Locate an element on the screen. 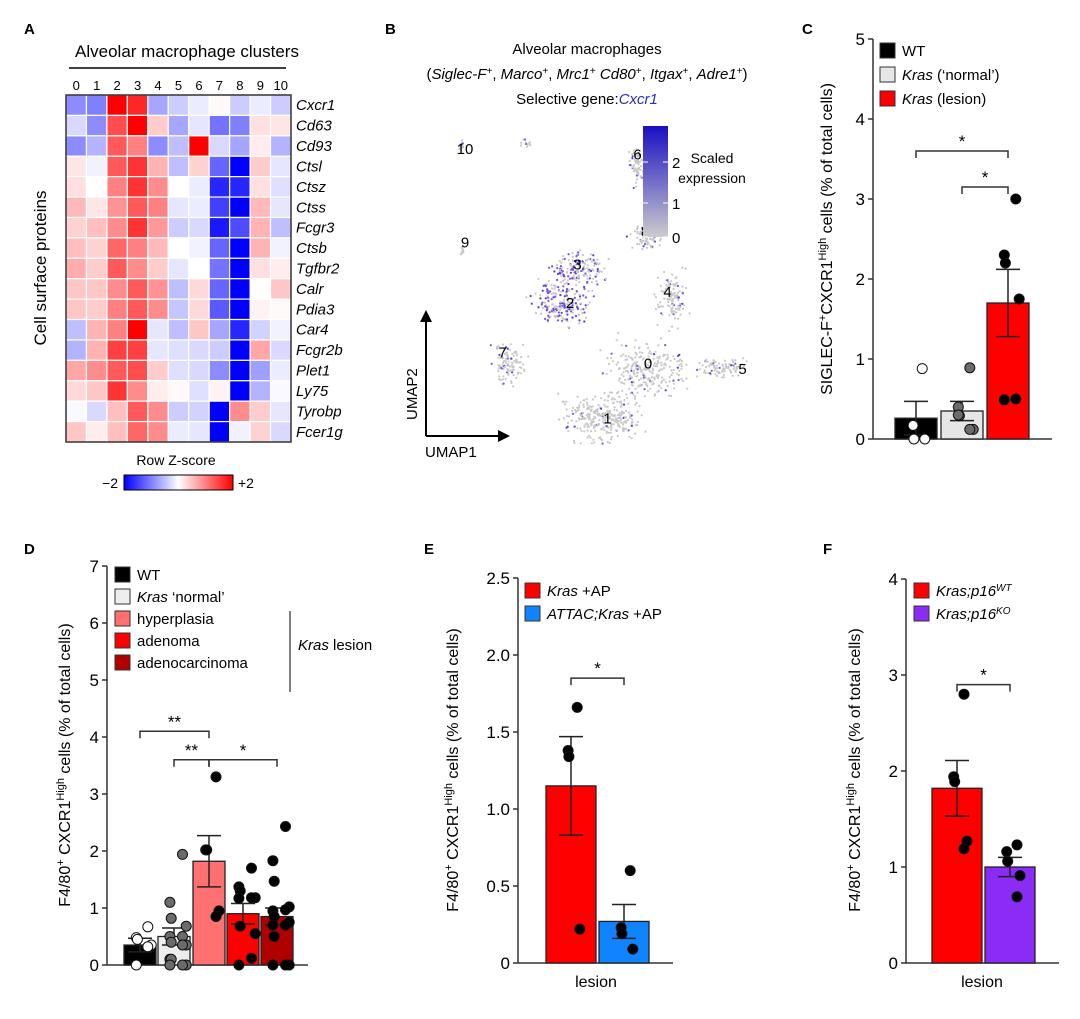 This screenshot has height=1019, width=1080. heatmap-column-label: 10 is located at coordinates (281, 85).